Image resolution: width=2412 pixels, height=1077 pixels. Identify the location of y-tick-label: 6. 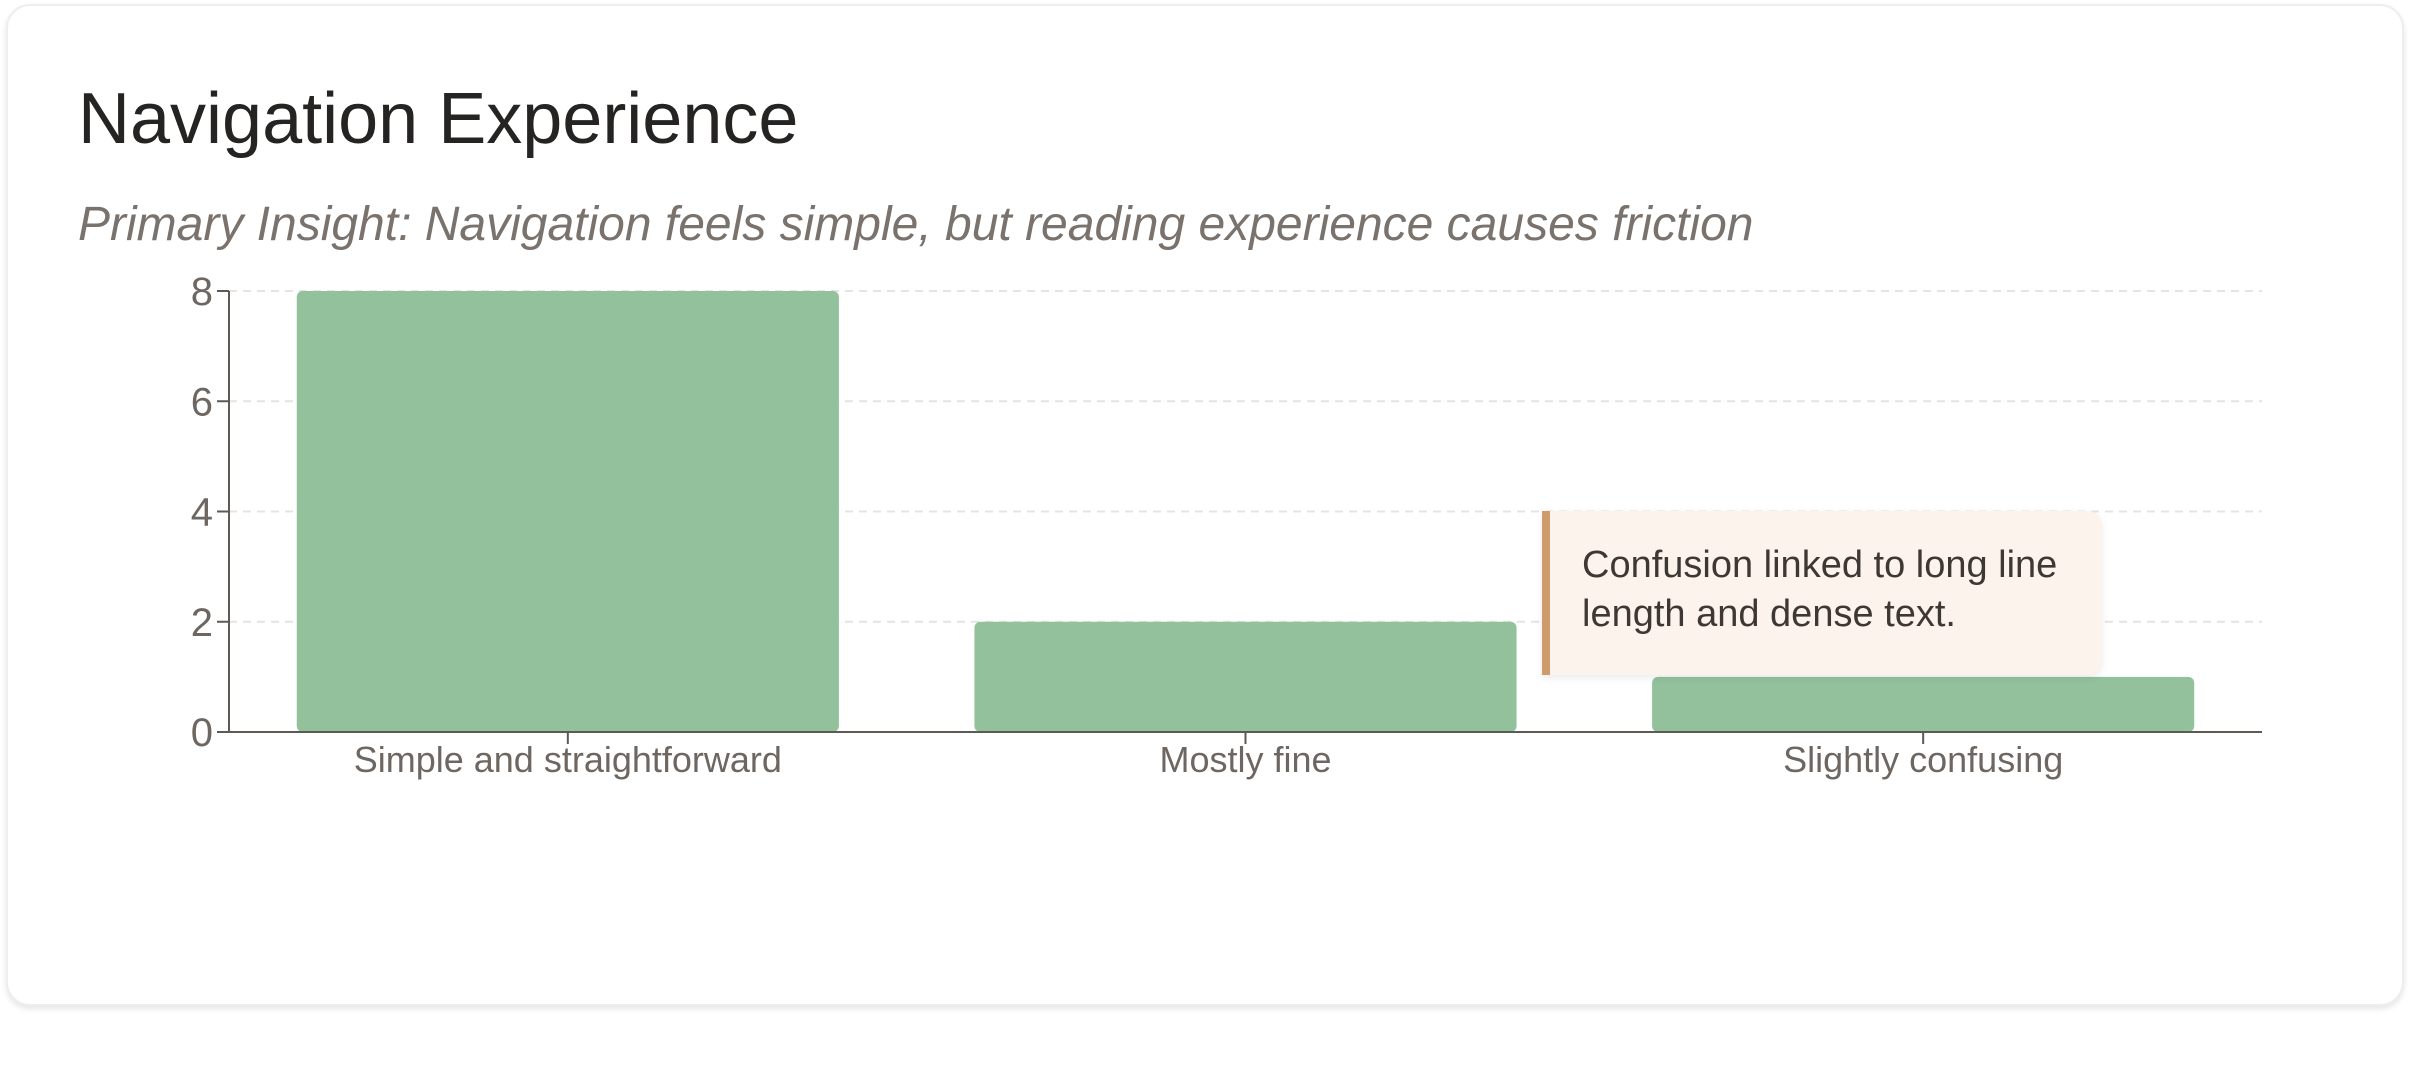
(202, 402).